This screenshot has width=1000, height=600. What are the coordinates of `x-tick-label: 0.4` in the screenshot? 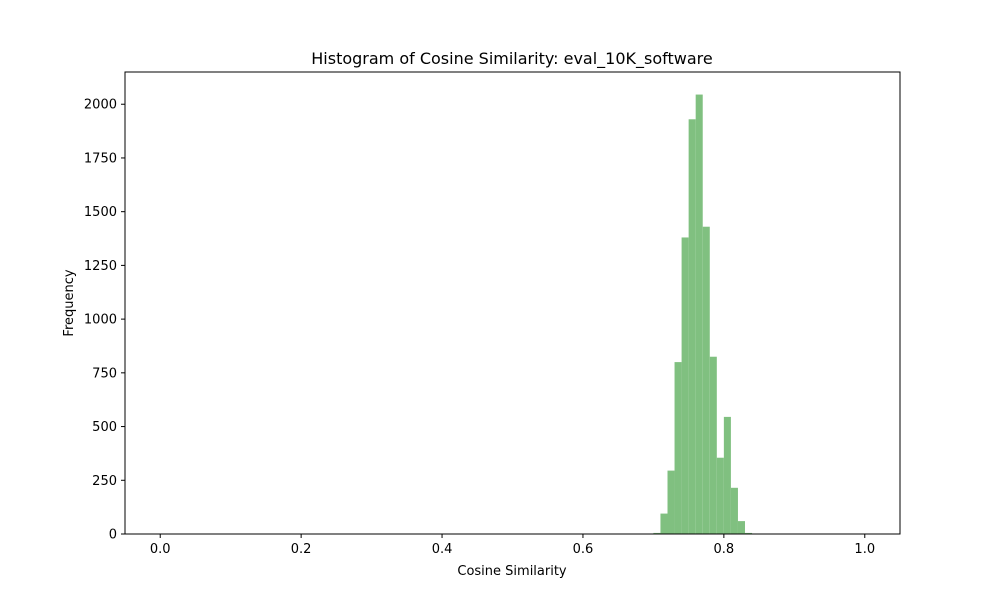 It's located at (442, 549).